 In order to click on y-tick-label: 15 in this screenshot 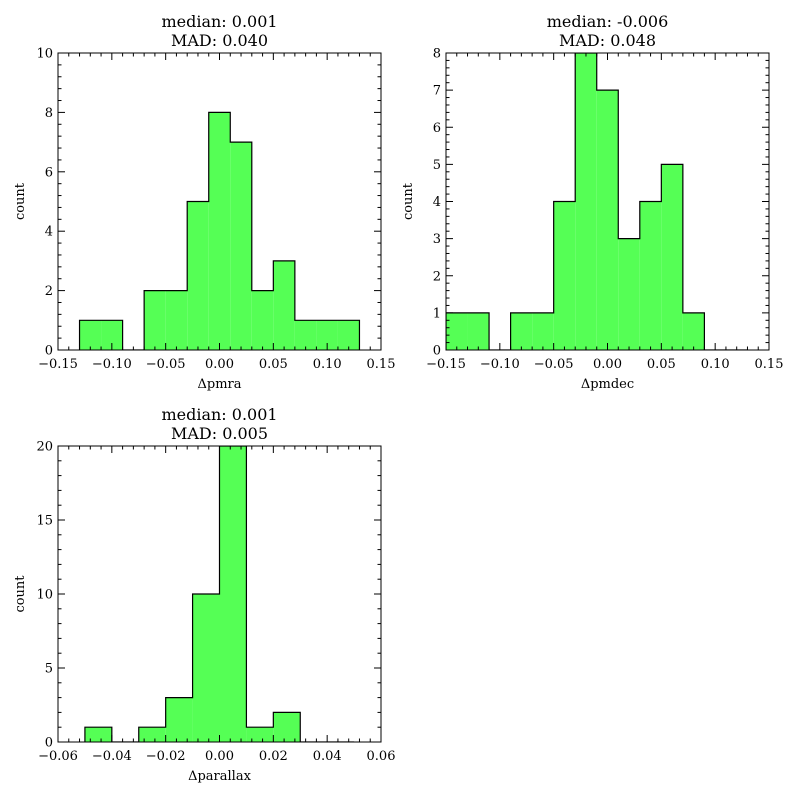, I will do `click(44, 521)`.